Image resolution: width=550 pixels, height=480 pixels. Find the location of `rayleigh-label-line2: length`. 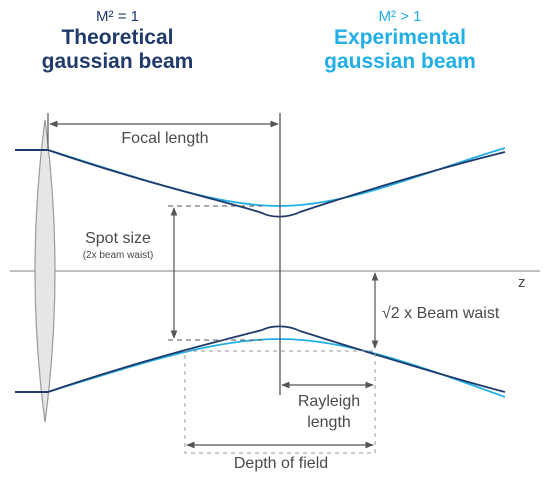

rayleigh-label-line2: length is located at coordinates (329, 422).